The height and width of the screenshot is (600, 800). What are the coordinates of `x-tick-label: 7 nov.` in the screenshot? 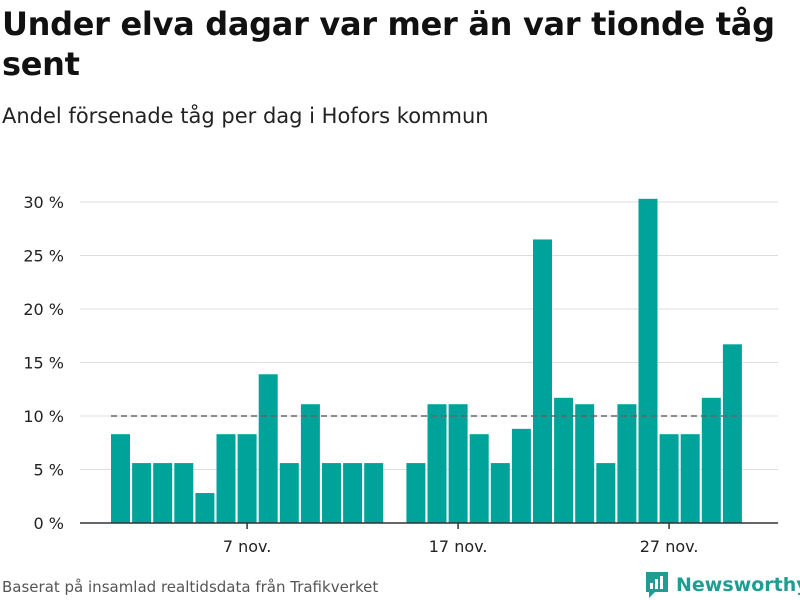 It's located at (247, 546).